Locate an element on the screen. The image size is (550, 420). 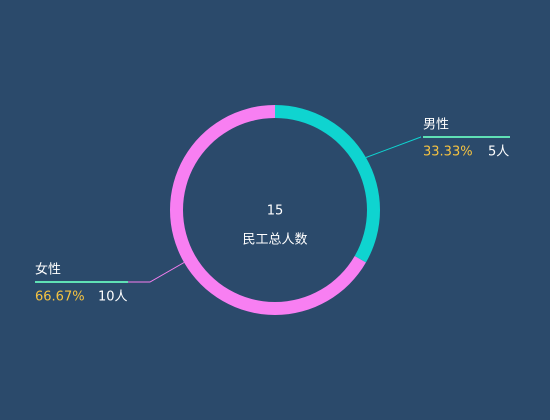
total-value: 15 is located at coordinates (275, 211).